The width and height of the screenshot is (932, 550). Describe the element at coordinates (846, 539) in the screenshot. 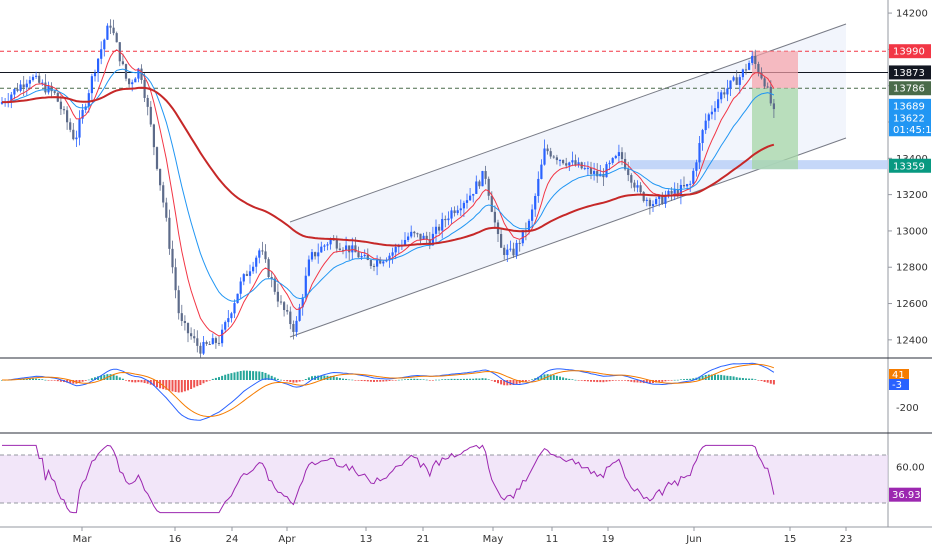

I see `time-tick-label: 23` at that location.